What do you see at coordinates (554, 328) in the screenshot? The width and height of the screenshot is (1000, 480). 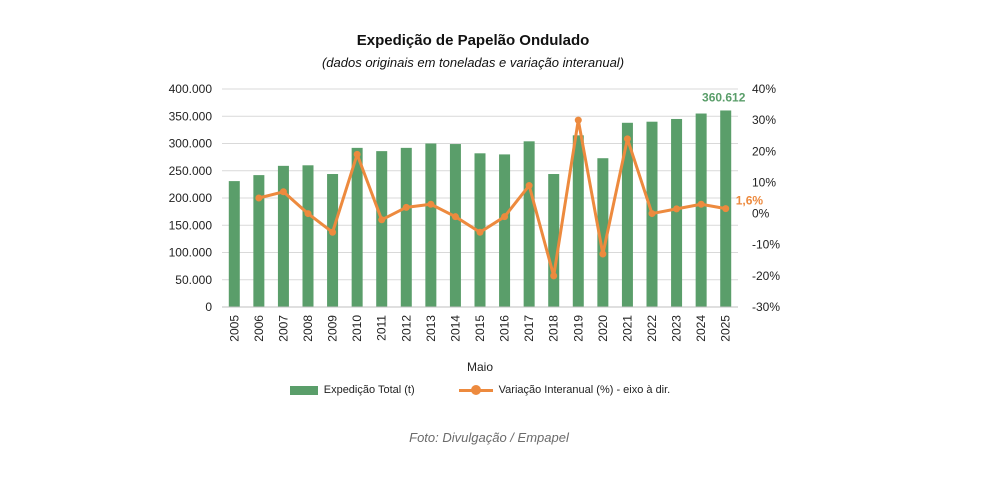 I see `x-axis-tick-label: 2018` at bounding box center [554, 328].